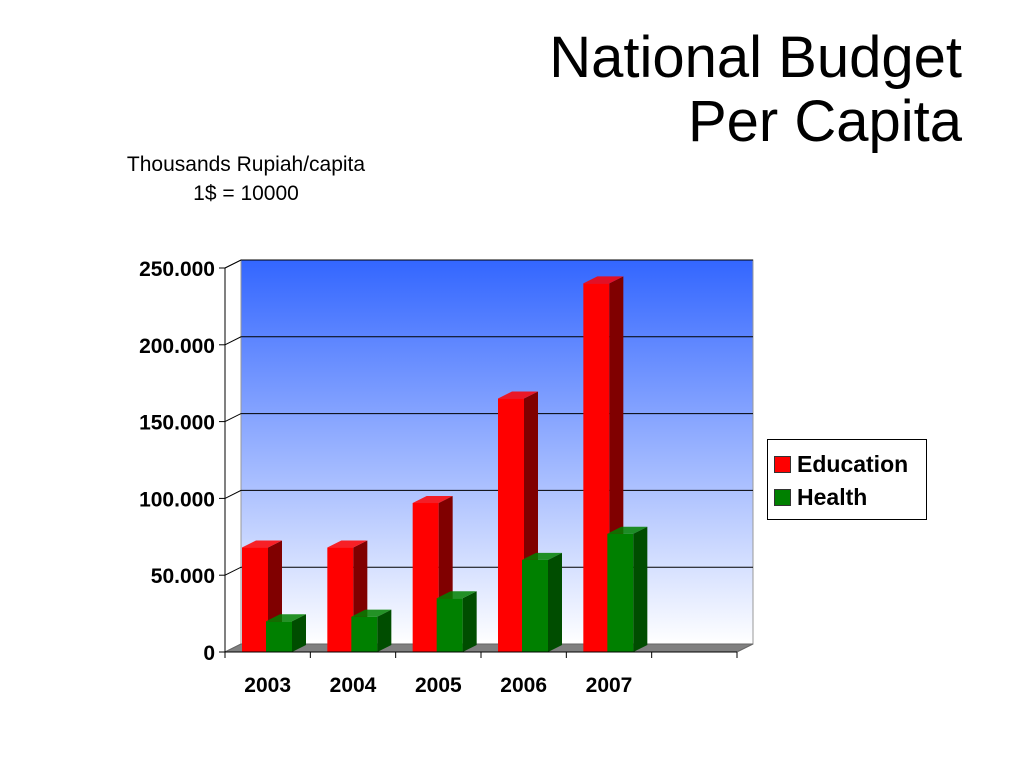  What do you see at coordinates (555, 602) in the screenshot?
I see `bar-health-2006-side` at bounding box center [555, 602].